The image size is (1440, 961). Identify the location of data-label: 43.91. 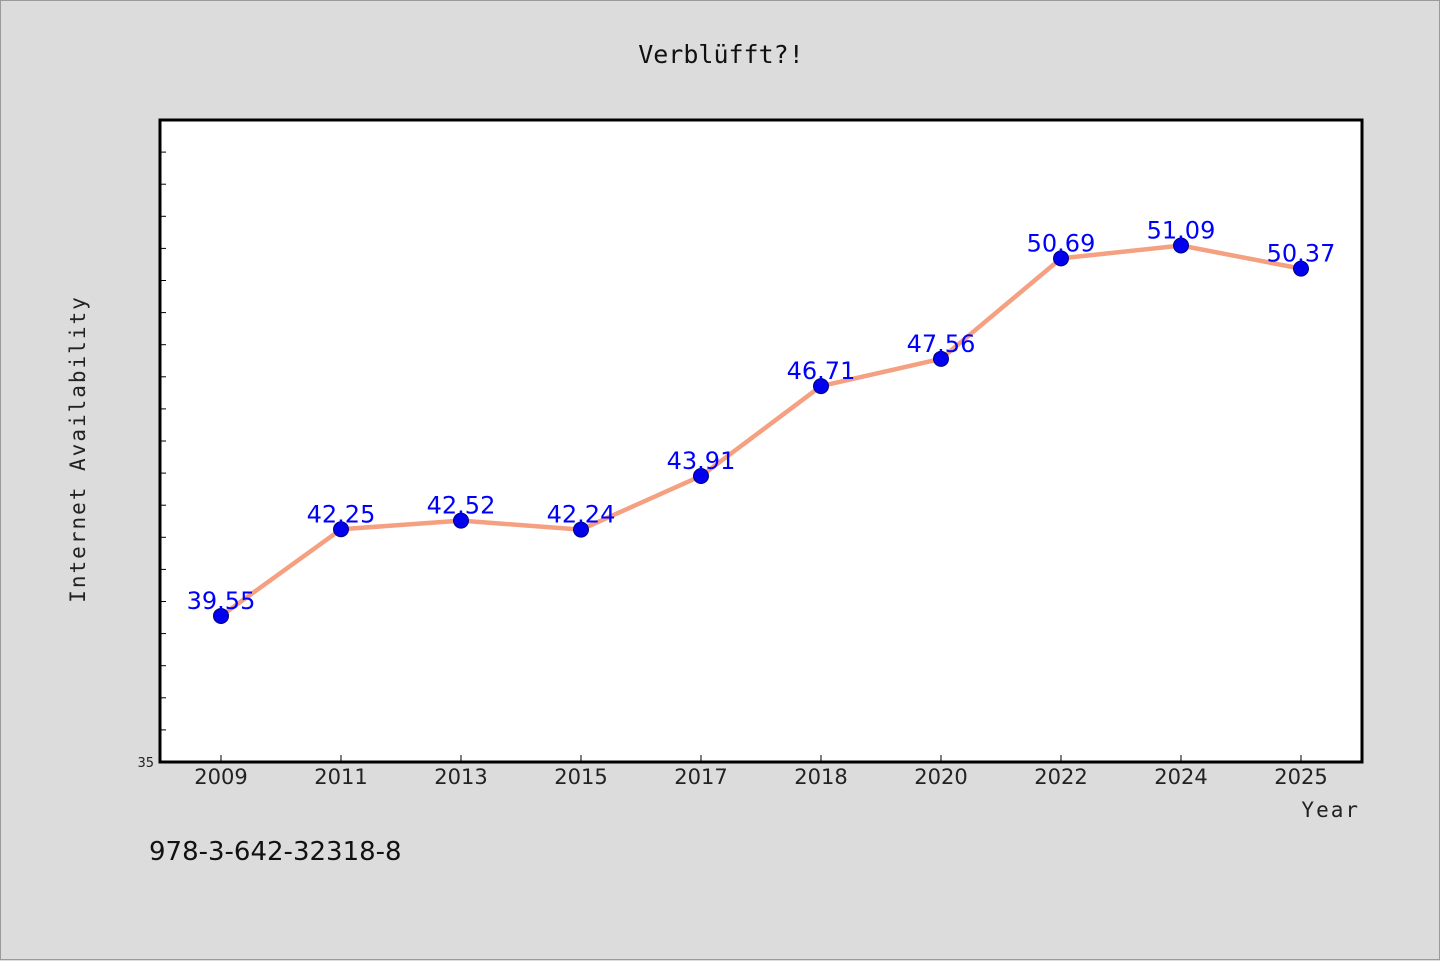
(701, 461).